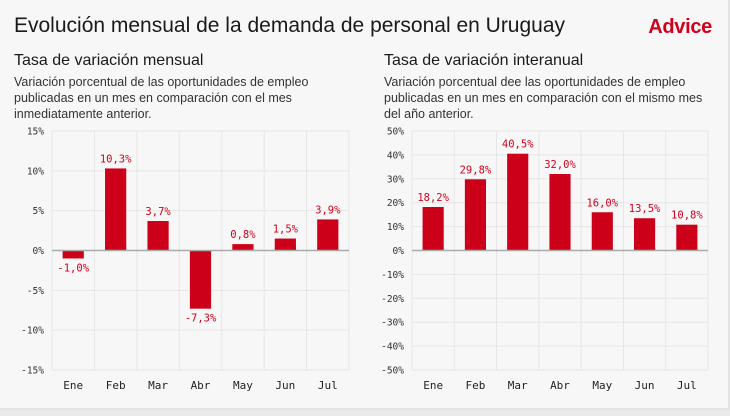 Image resolution: width=730 pixels, height=416 pixels. I want to click on panel-title: Tasa de variación interanual, so click(484, 60).